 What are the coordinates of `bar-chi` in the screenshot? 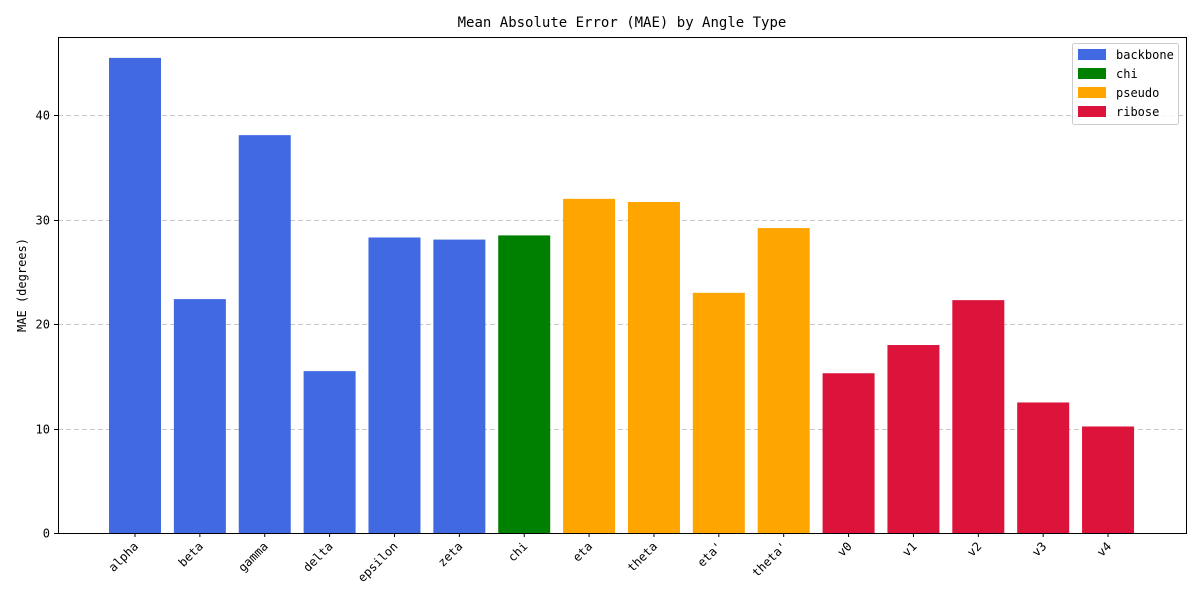 It's located at (524, 384).